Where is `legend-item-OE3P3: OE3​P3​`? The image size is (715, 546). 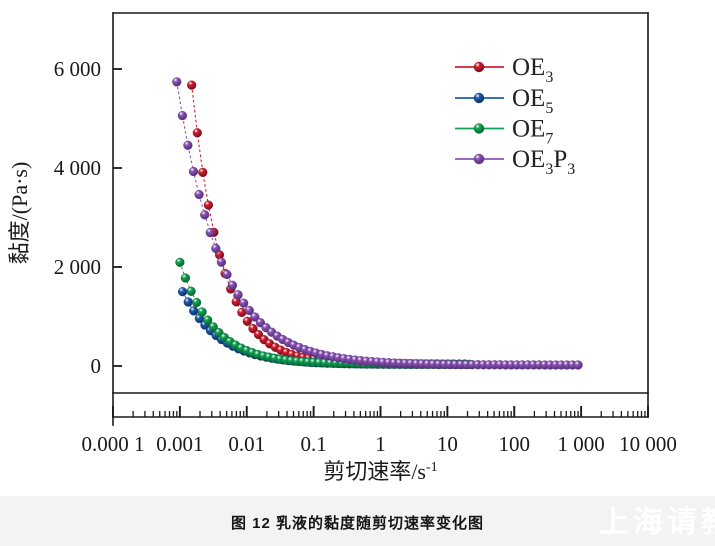 legend-item-OE3P3: OE3​P3​ is located at coordinates (515, 162).